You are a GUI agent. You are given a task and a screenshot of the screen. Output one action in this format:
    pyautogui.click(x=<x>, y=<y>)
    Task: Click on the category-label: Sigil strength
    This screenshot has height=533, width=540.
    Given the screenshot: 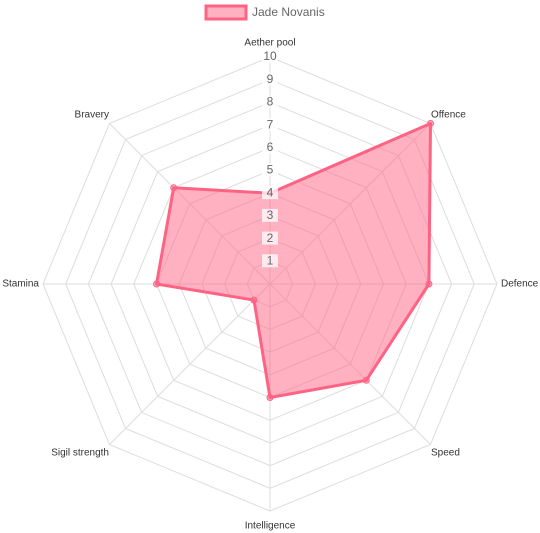 What is the action you would take?
    pyautogui.click(x=80, y=453)
    